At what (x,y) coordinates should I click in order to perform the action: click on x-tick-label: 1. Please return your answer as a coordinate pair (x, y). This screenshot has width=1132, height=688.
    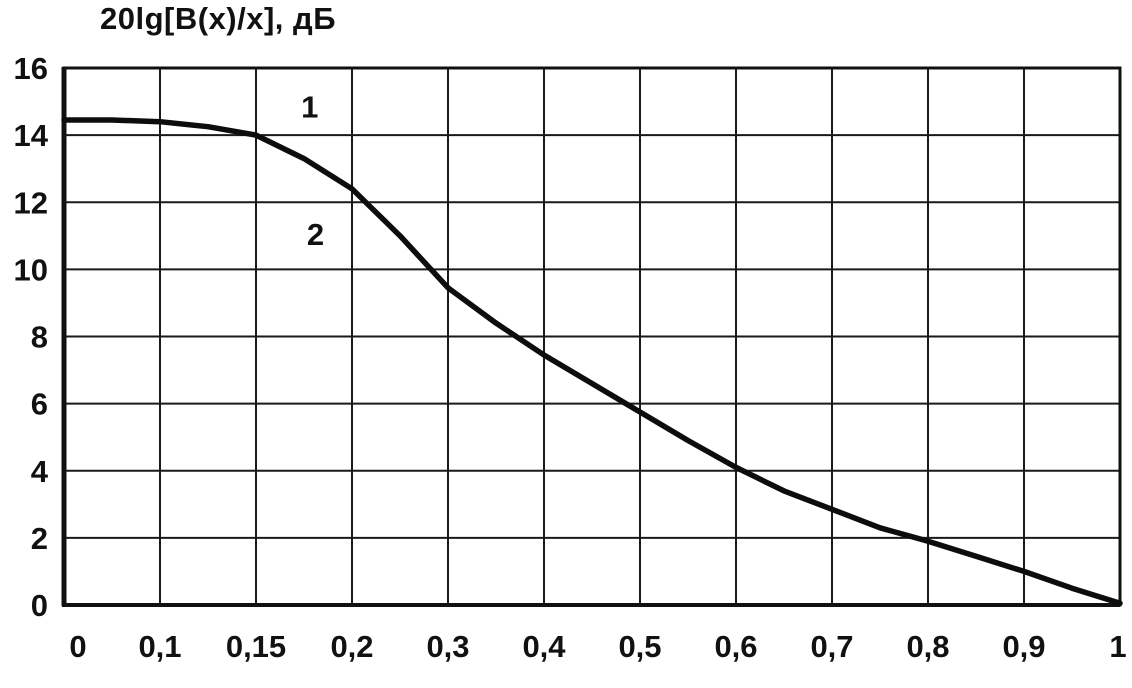
    Looking at the image, I should click on (1117, 646).